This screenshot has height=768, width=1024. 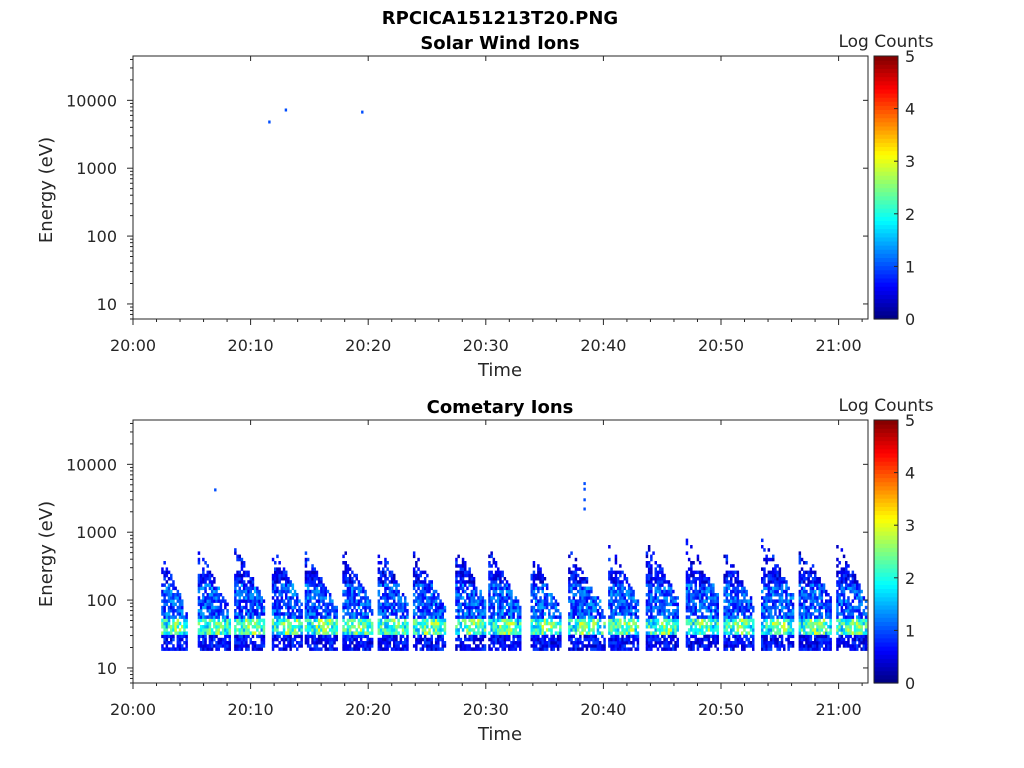 I want to click on y-axis-label: Energy (eV), so click(x=46, y=190).